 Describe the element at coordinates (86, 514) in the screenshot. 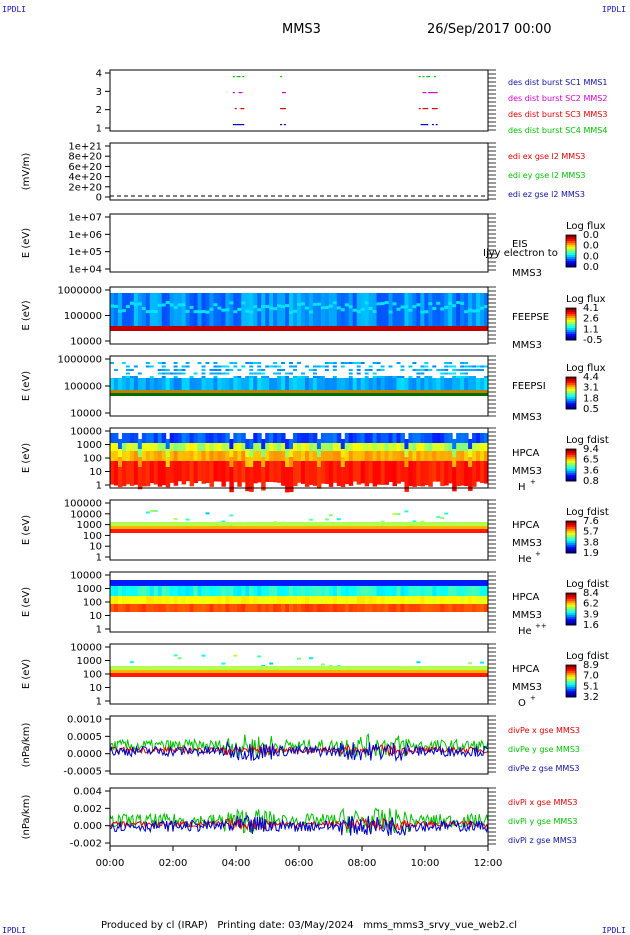

I see `y-tick-label-hpca-he-plus-1: 10000` at that location.